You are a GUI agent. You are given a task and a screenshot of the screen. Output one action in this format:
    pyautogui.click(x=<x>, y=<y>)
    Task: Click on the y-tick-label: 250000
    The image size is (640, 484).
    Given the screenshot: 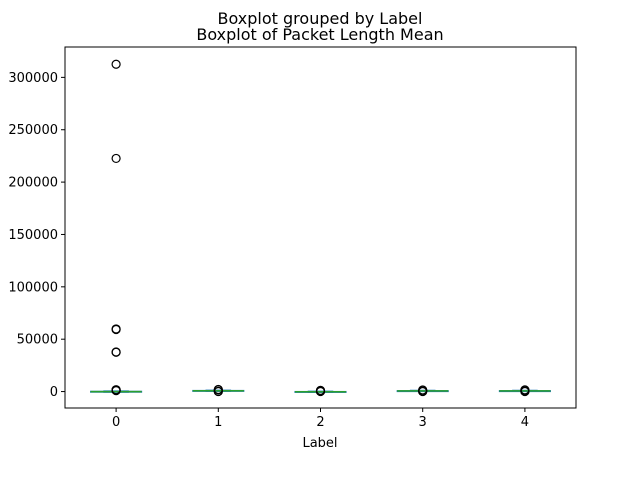 What is the action you would take?
    pyautogui.click(x=33, y=130)
    